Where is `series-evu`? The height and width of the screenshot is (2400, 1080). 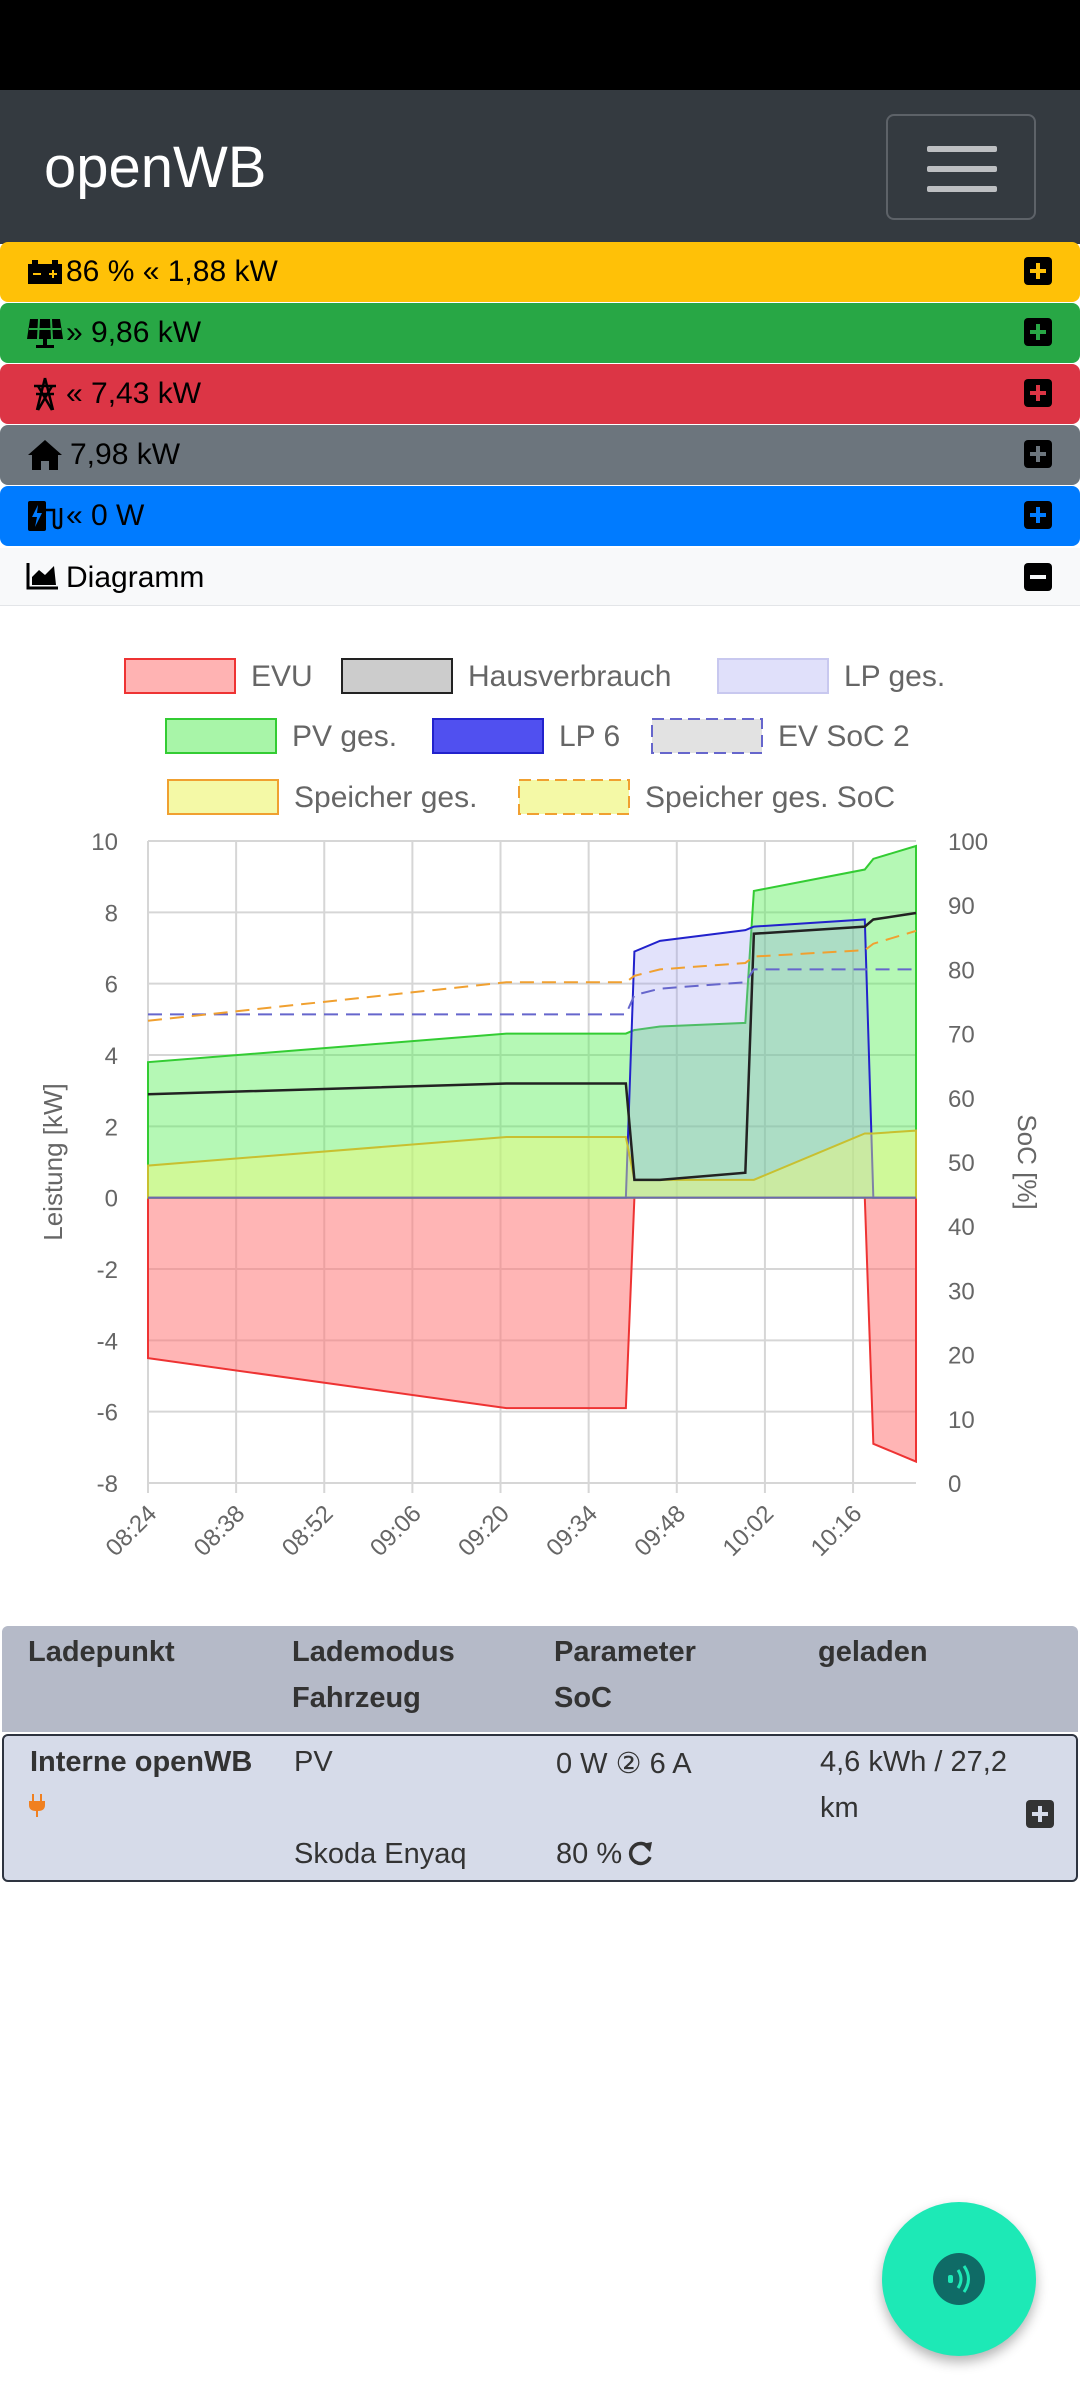
series-evu is located at coordinates (532, 1330).